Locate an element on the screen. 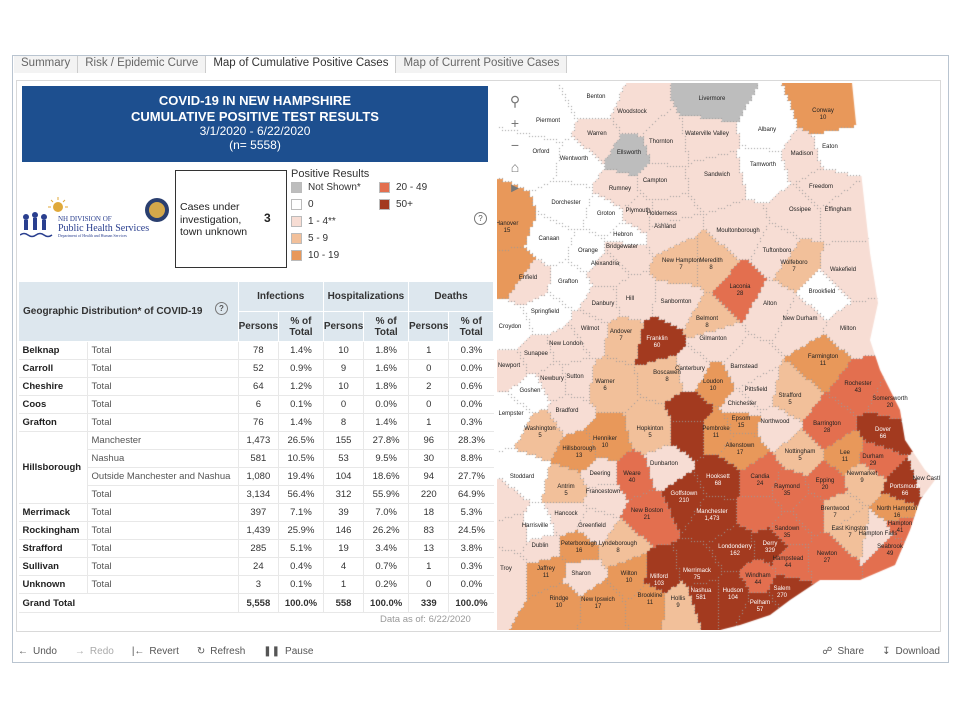 Image resolution: width=960 pixels, height=720 pixels. town-label: Rumney is located at coordinates (620, 189).